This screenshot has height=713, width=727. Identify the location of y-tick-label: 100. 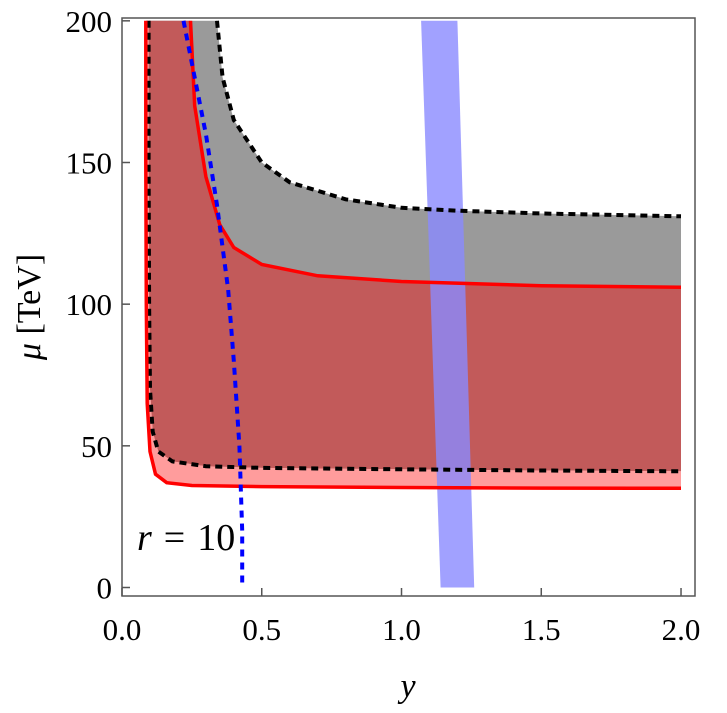
(89, 304).